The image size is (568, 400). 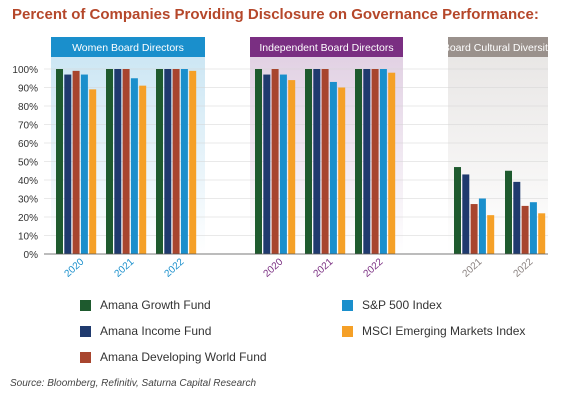 What do you see at coordinates (308, 161) in the screenshot?
I see `bar-independent-board-directors-2021-s0` at bounding box center [308, 161].